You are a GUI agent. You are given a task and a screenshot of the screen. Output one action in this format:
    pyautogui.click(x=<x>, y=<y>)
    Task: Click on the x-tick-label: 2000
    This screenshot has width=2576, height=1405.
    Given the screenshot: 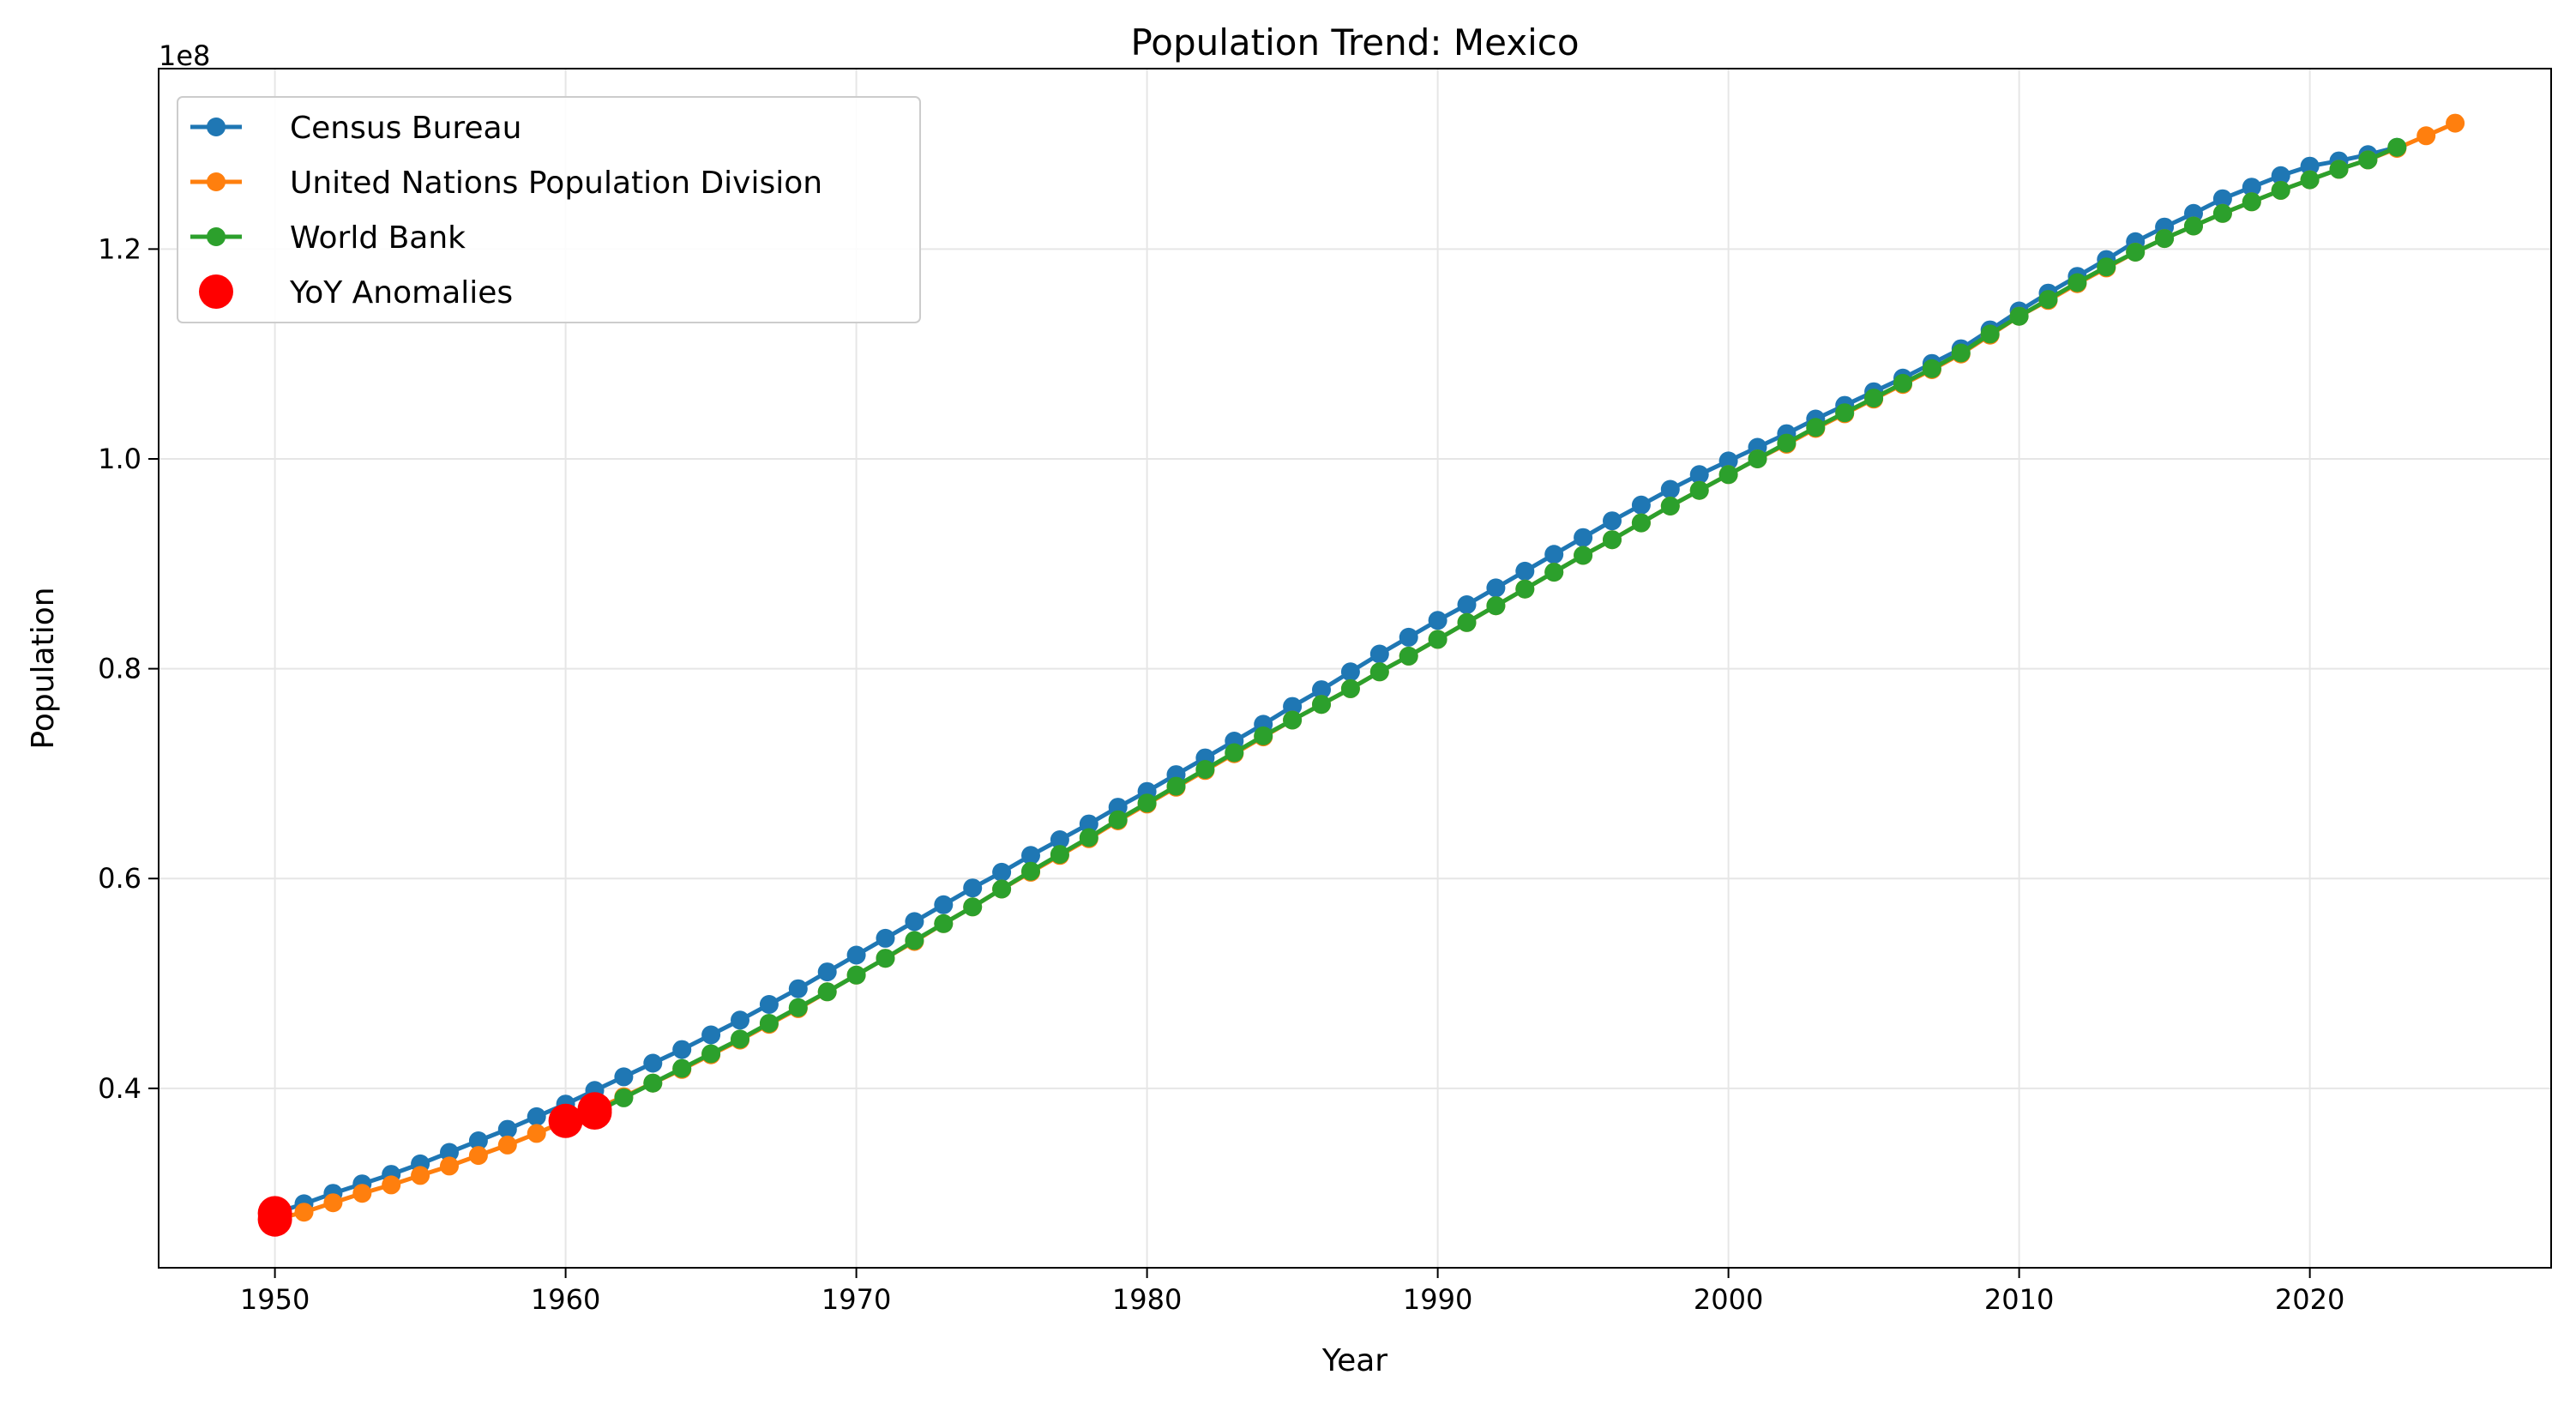 What is the action you would take?
    pyautogui.click(x=1728, y=1299)
    